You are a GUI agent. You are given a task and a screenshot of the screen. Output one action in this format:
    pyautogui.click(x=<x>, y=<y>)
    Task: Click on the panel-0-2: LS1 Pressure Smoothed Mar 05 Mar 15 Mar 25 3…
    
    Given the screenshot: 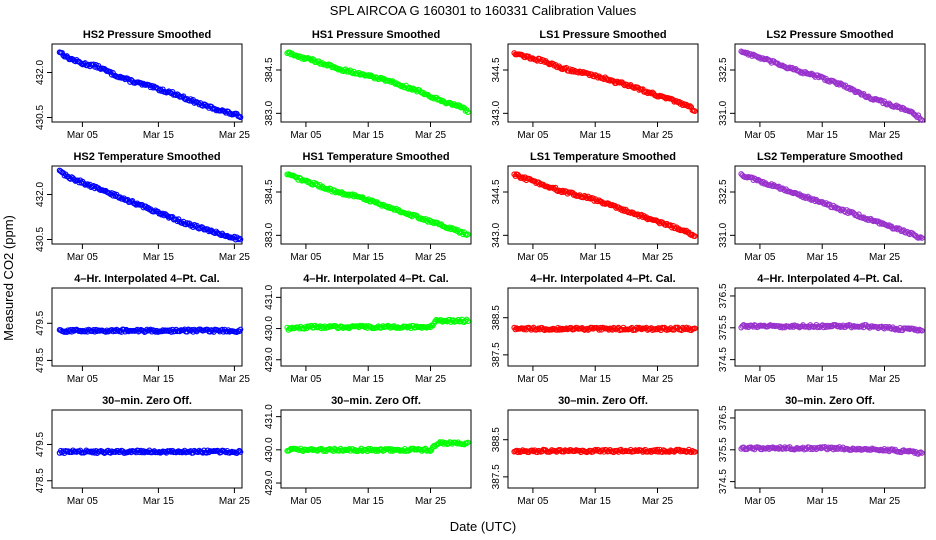 What is the action you would take?
    pyautogui.click(x=595, y=85)
    